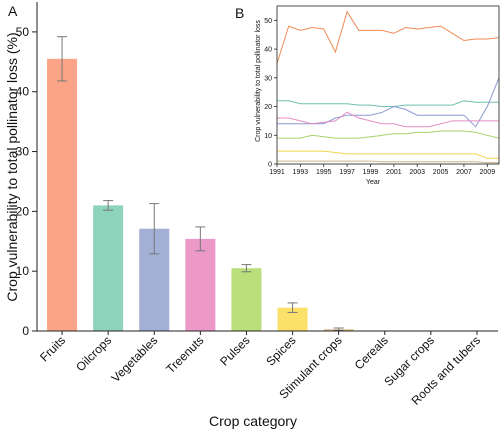  Describe the element at coordinates (417, 172) in the screenshot. I see `panel-b-x-tick-label: 2003` at that location.